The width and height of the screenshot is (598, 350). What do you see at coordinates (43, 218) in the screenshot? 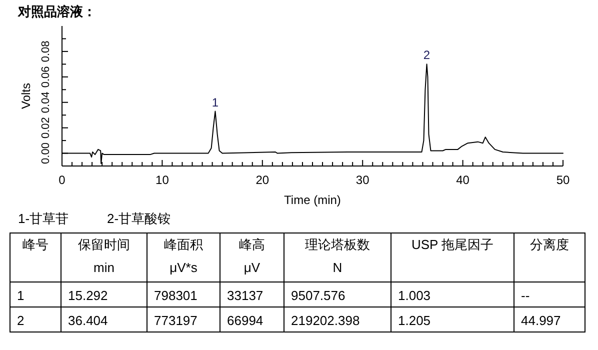
I see `text: 1-甘草苷` at bounding box center [43, 218].